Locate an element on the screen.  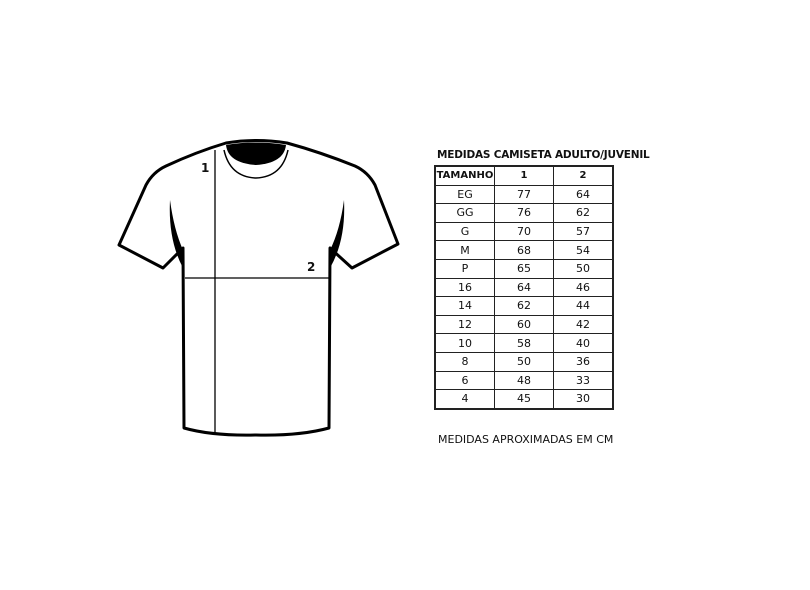
measure-1-cell: 50 is located at coordinates (524, 361).